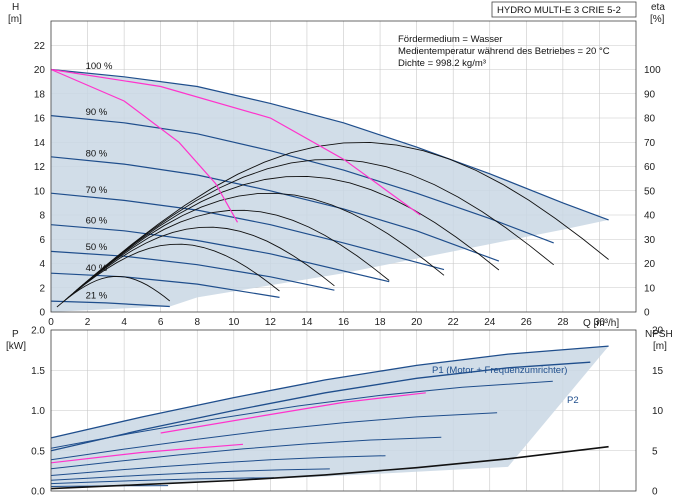 The height and width of the screenshot is (500, 691). What do you see at coordinates (40, 94) in the screenshot?
I see `top-y-tick: 18` at bounding box center [40, 94].